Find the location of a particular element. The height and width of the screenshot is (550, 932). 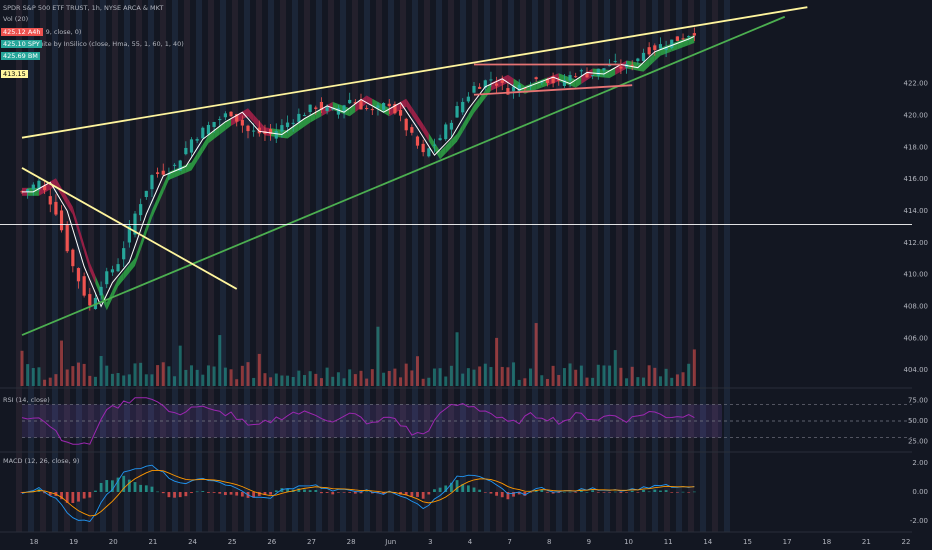

macd-legend: MACD (12, 26, close, 9) is located at coordinates (41, 461).